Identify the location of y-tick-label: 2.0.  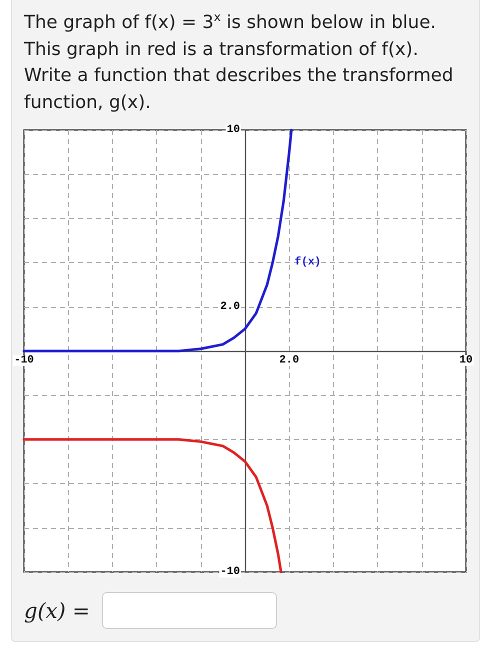
(230, 306).